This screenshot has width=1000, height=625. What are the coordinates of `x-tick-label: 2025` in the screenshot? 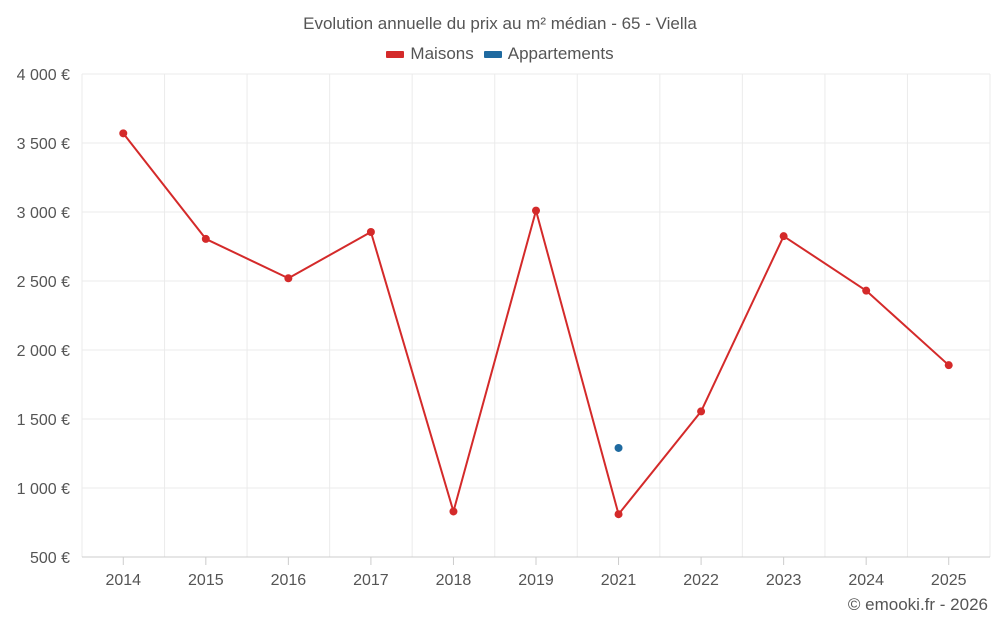 It's located at (949, 580).